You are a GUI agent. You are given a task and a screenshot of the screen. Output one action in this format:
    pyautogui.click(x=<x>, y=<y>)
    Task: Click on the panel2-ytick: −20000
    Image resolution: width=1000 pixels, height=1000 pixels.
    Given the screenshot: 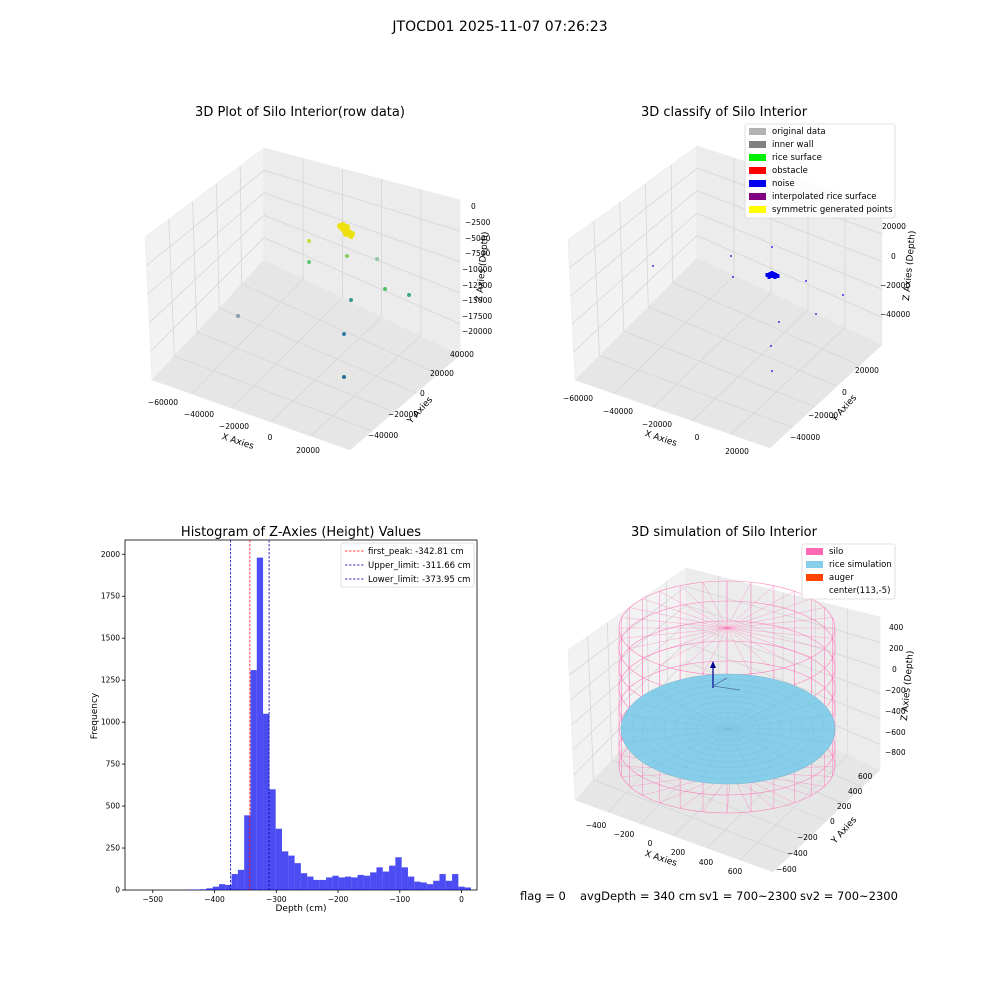 What is the action you would take?
    pyautogui.click(x=823, y=415)
    